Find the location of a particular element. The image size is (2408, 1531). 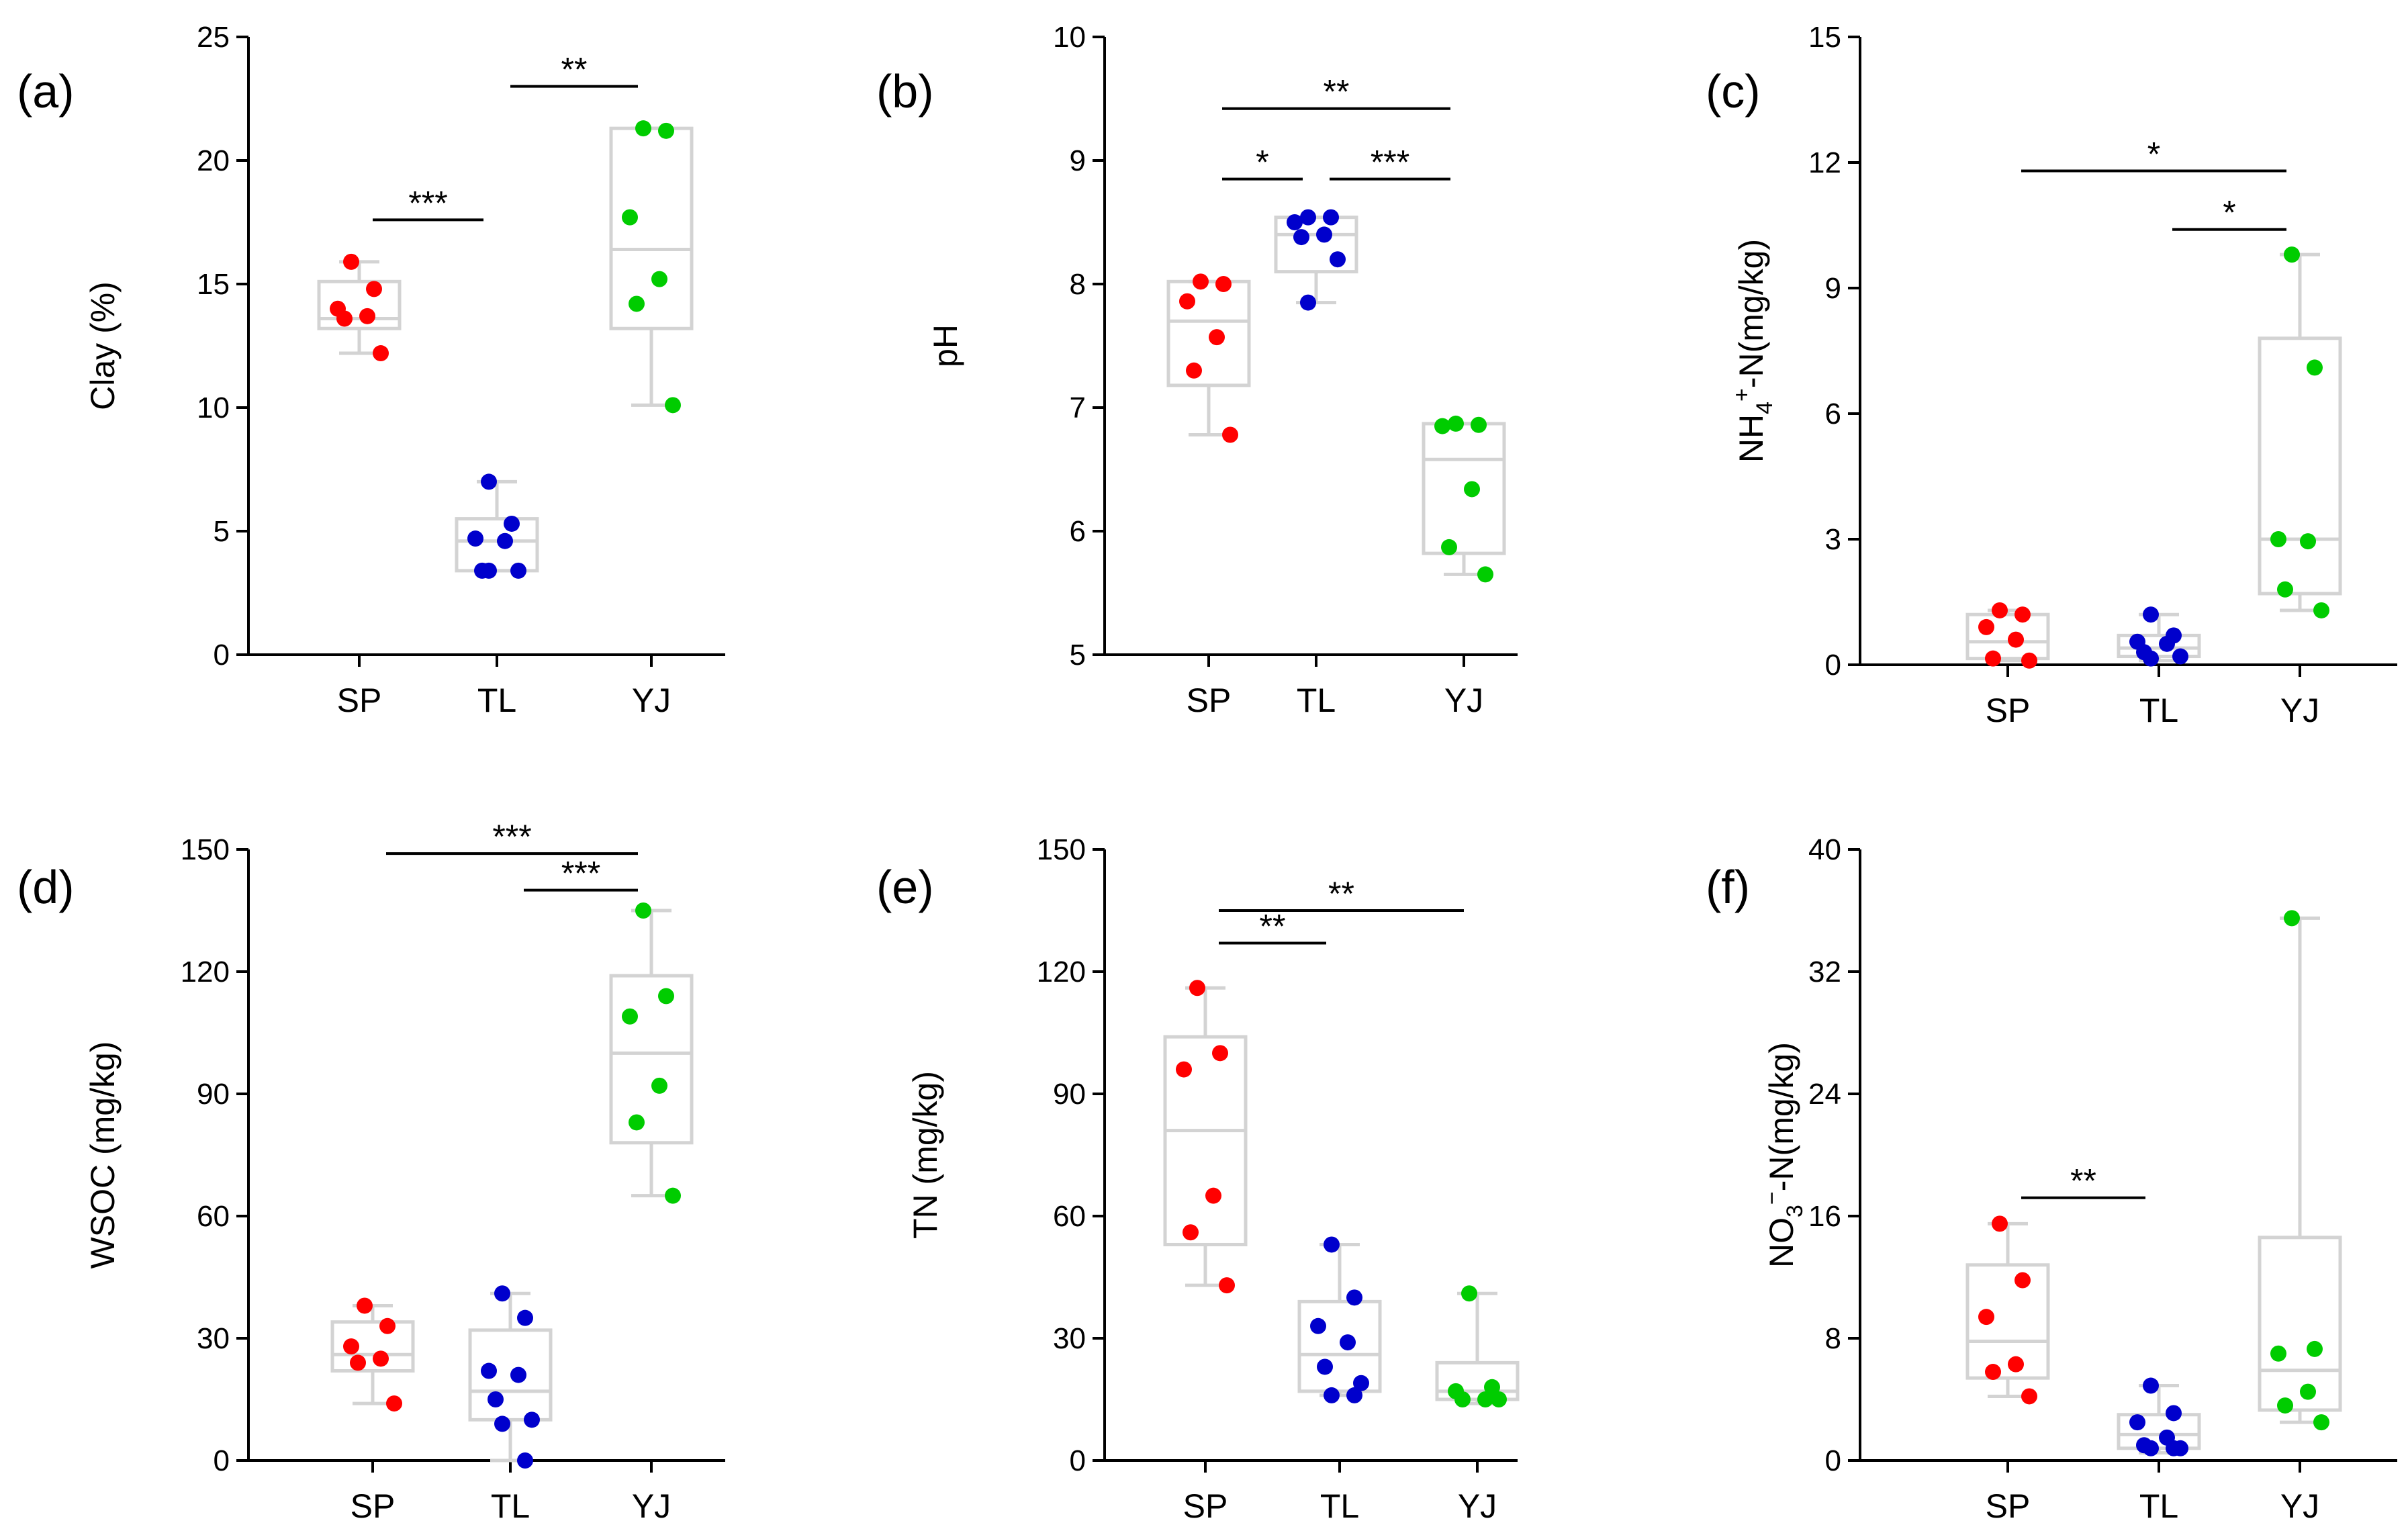

panel-f: (f) 0 8 16 24 32 40 SP TL YJ NO3−-N(mg/kg) ** is located at coordinates (2051, 1179).